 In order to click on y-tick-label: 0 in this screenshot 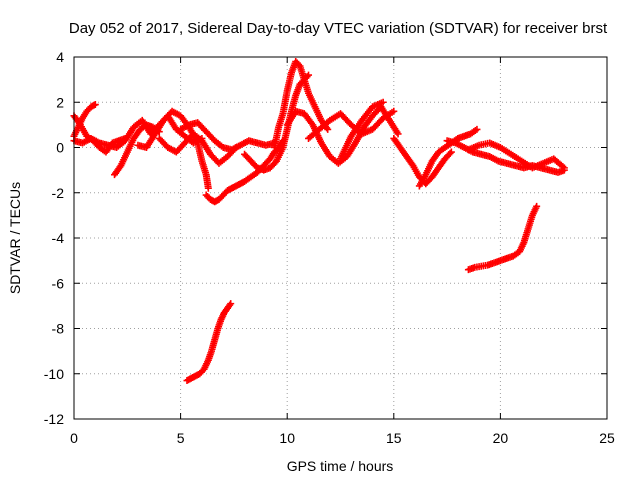, I will do `click(60, 148)`.